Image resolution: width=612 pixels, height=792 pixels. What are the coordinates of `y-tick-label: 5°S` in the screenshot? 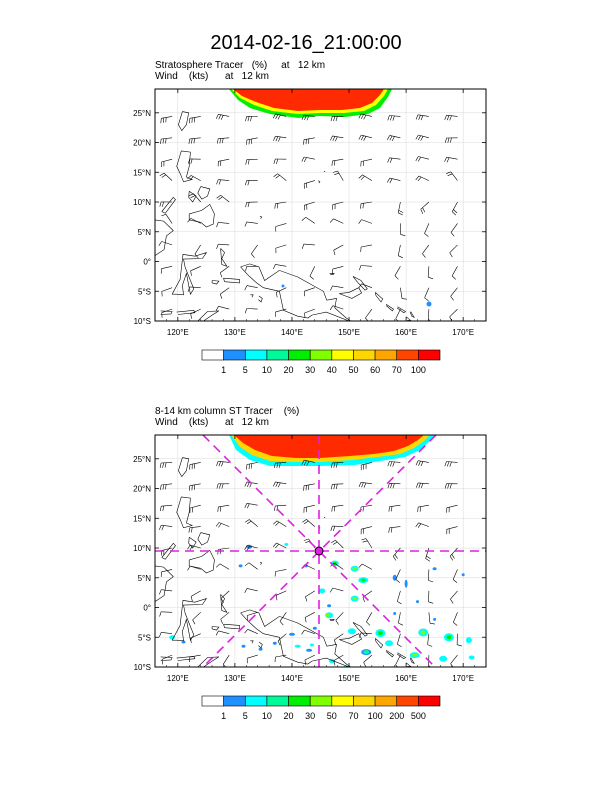 It's located at (144, 637).